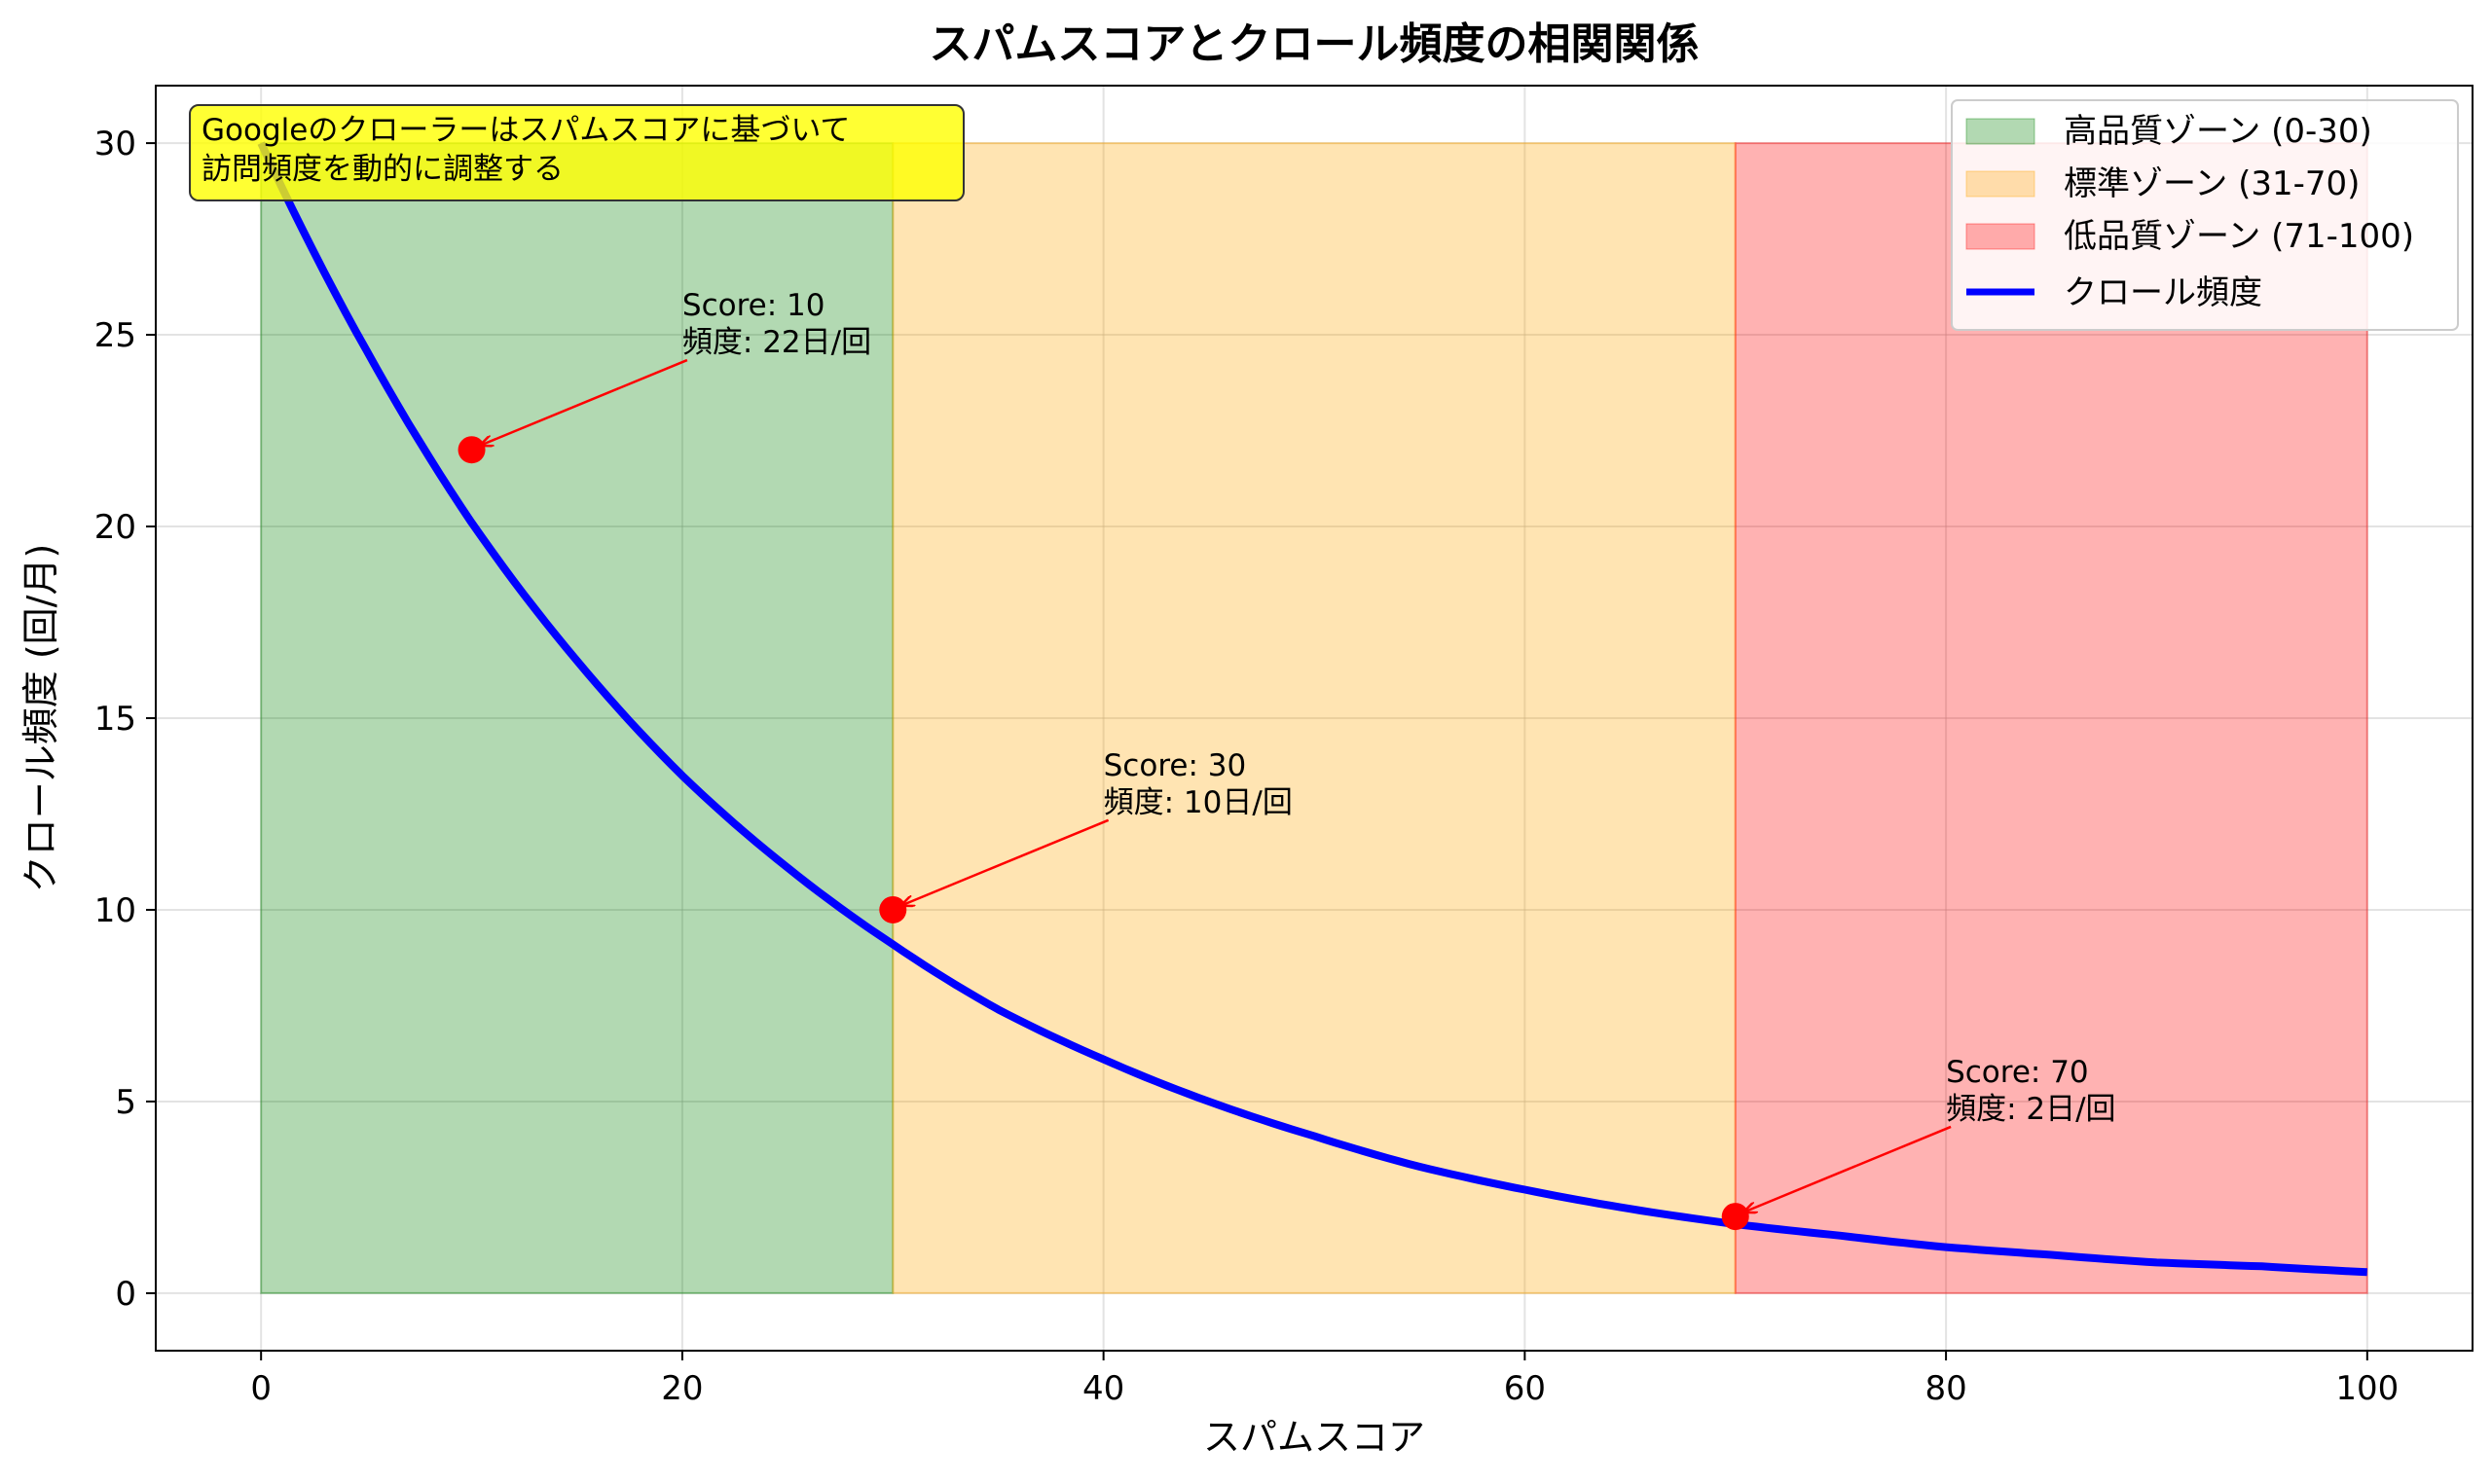 Image resolution: width=2492 pixels, height=1484 pixels. Describe the element at coordinates (115, 335) in the screenshot. I see `y-tick-label: 25` at that location.